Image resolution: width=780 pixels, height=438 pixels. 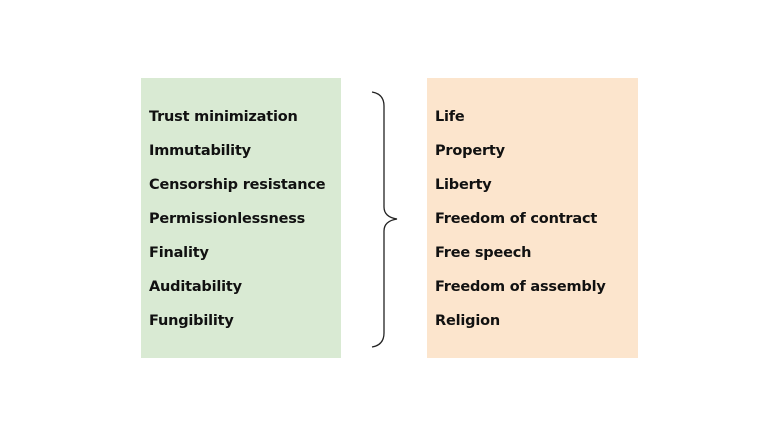 What do you see at coordinates (191, 321) in the screenshot?
I see `left-item: Fungibility` at bounding box center [191, 321].